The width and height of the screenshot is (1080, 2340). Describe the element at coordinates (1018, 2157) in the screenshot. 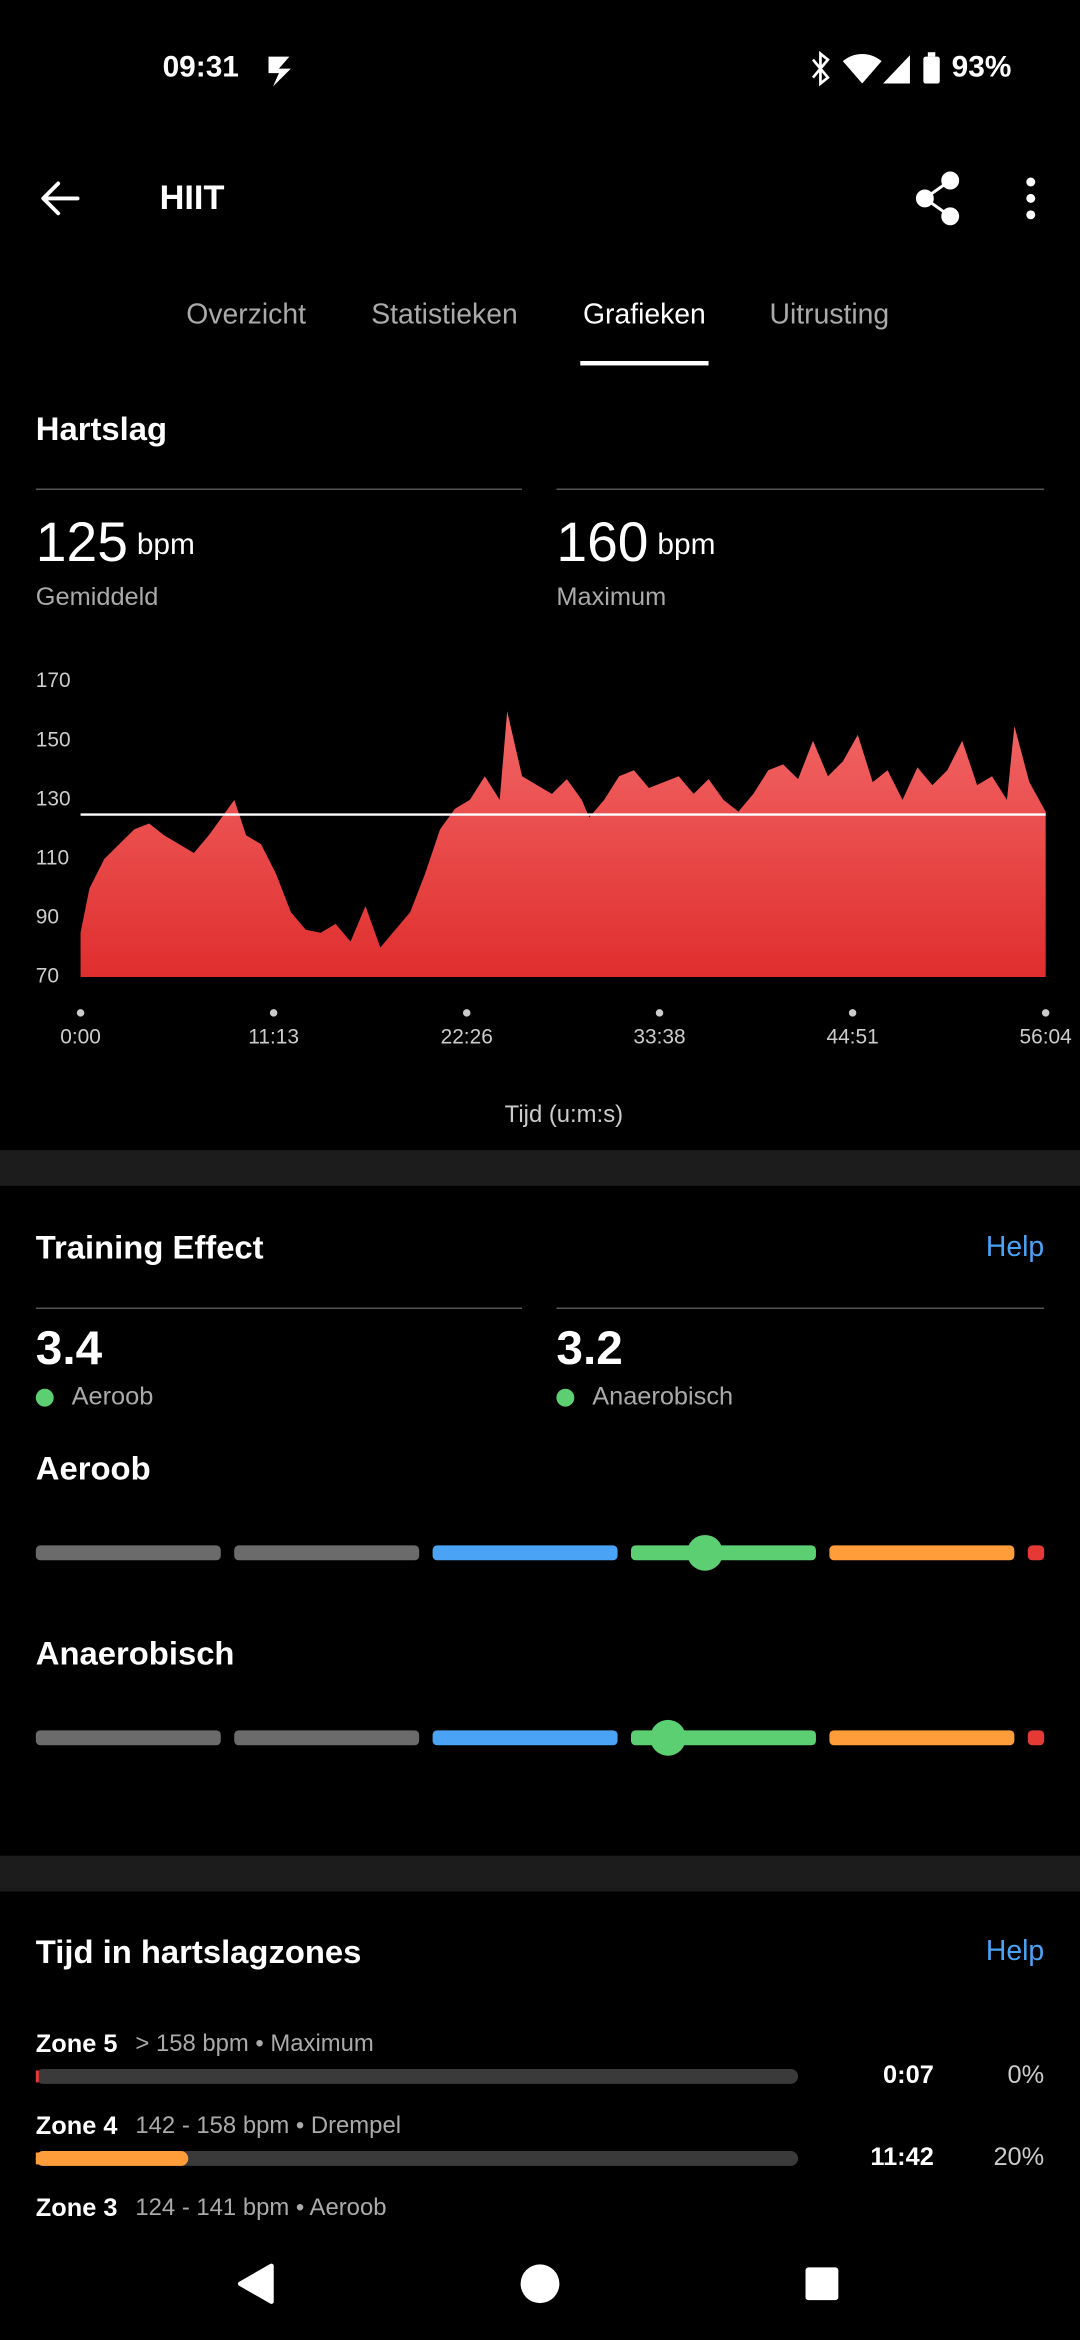

I see `zone-percent: 20%` at that location.